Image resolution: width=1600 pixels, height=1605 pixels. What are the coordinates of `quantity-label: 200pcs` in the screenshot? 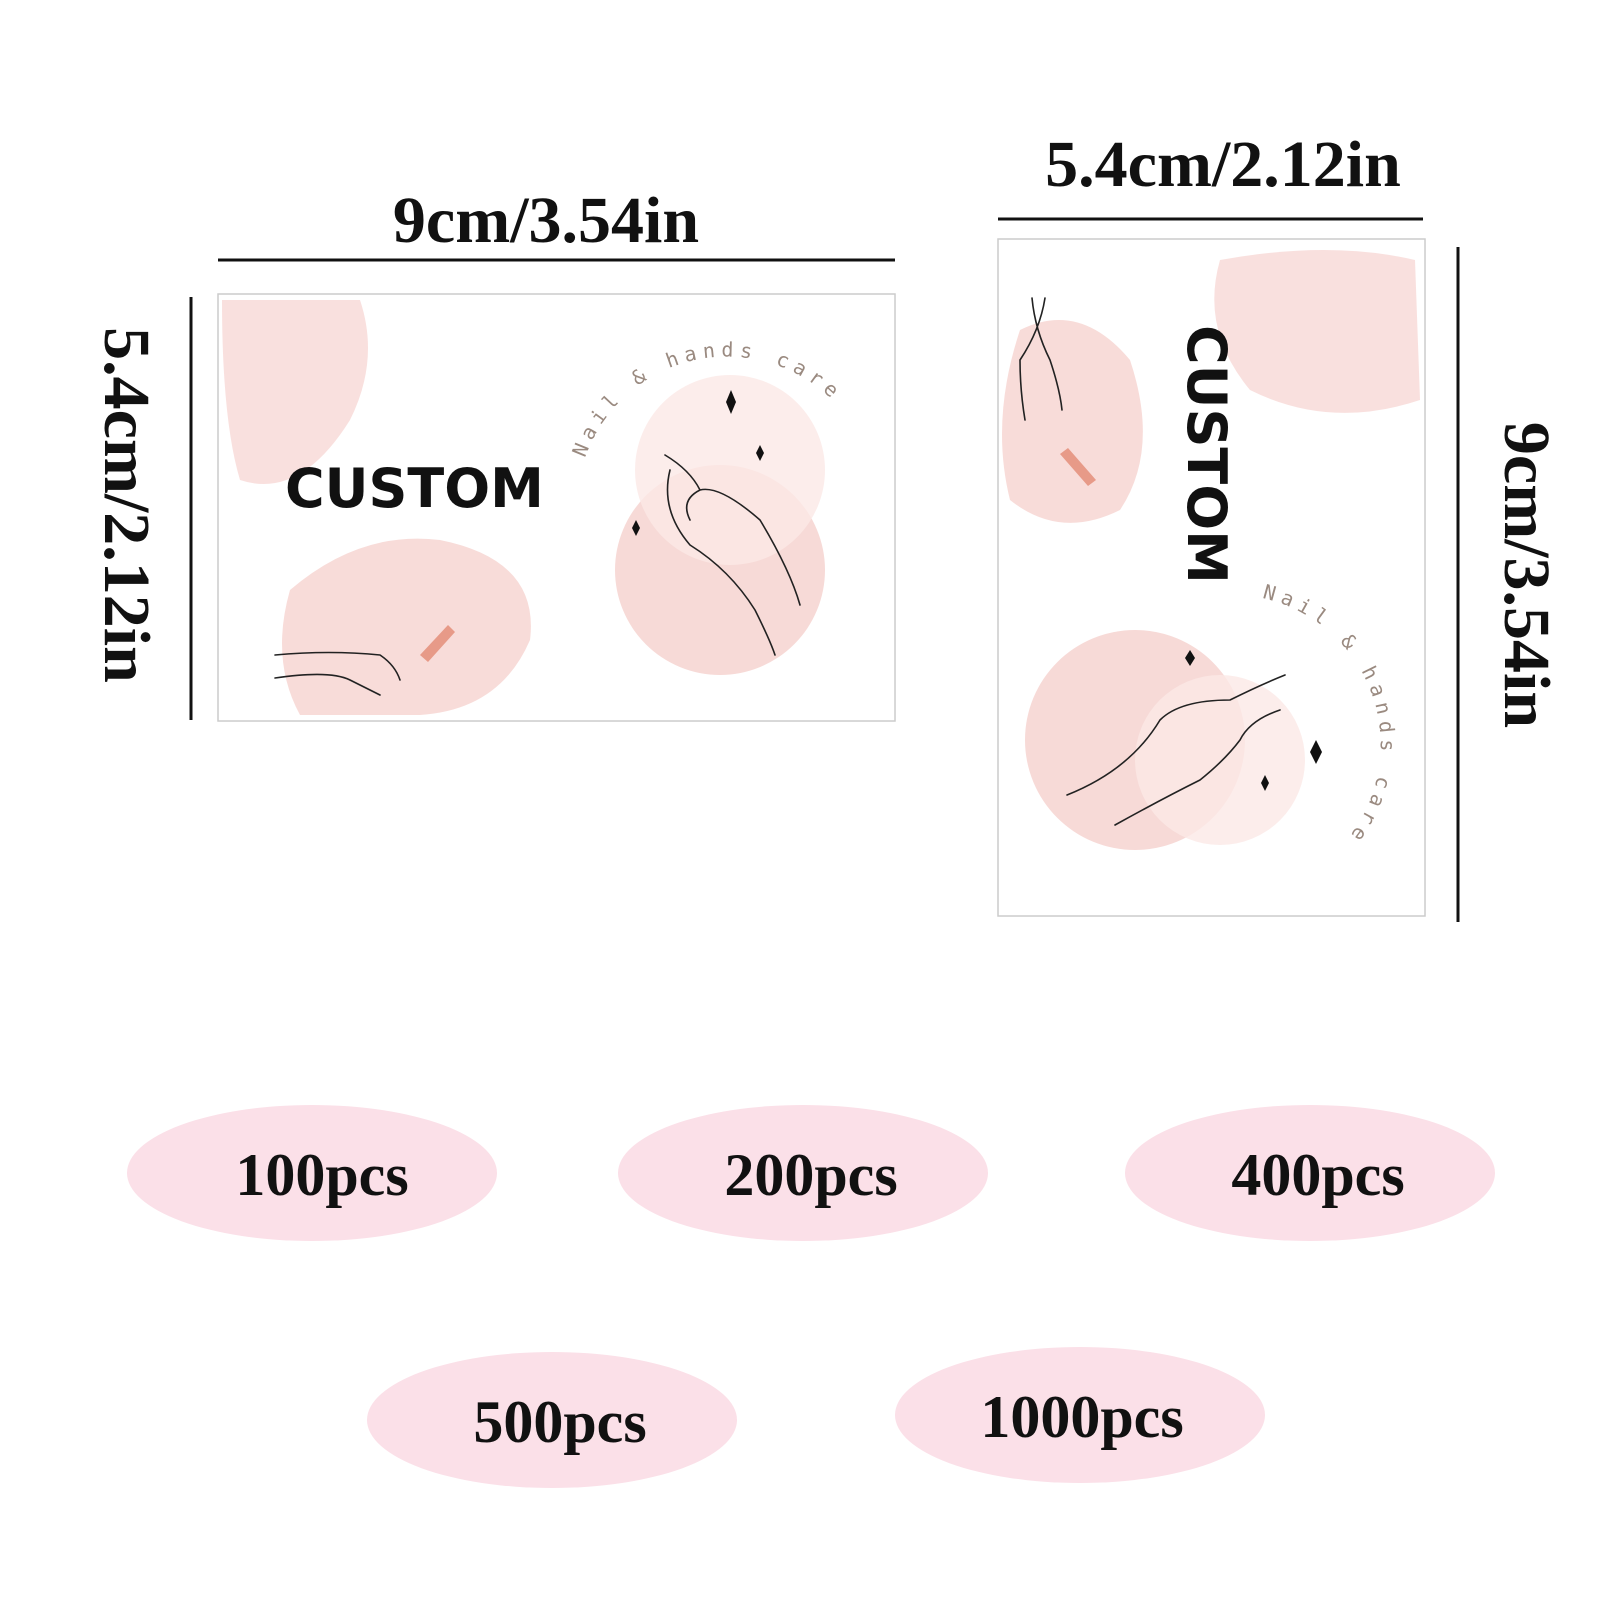 It's located at (810, 1175).